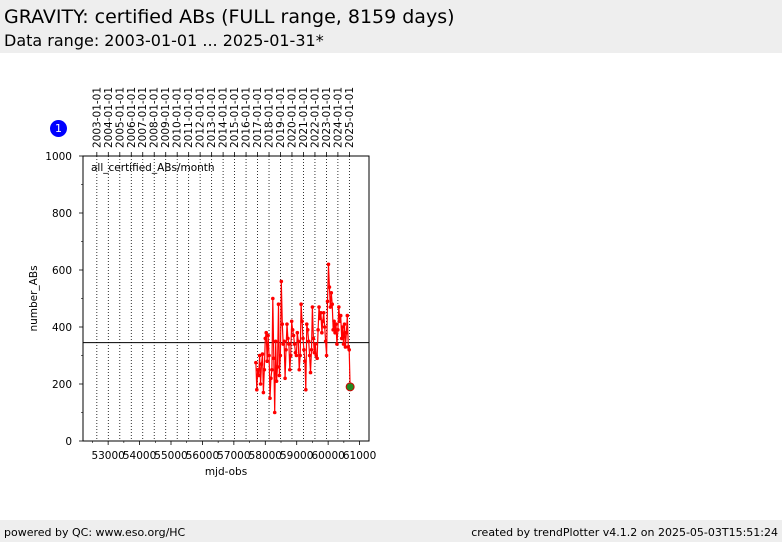  What do you see at coordinates (327, 456) in the screenshot?
I see `x-tick-label: 60000` at bounding box center [327, 456].